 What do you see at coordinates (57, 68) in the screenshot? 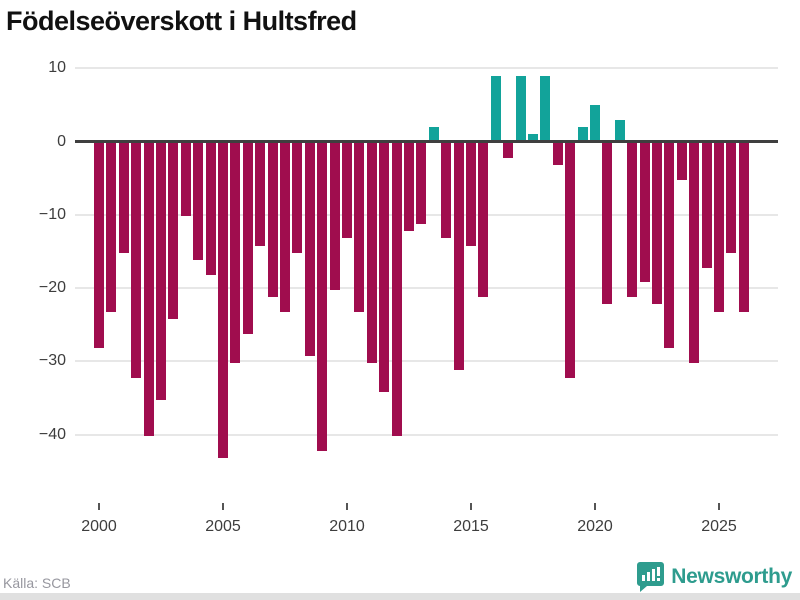
I see `y-axis-tick-label: 10` at bounding box center [57, 68].